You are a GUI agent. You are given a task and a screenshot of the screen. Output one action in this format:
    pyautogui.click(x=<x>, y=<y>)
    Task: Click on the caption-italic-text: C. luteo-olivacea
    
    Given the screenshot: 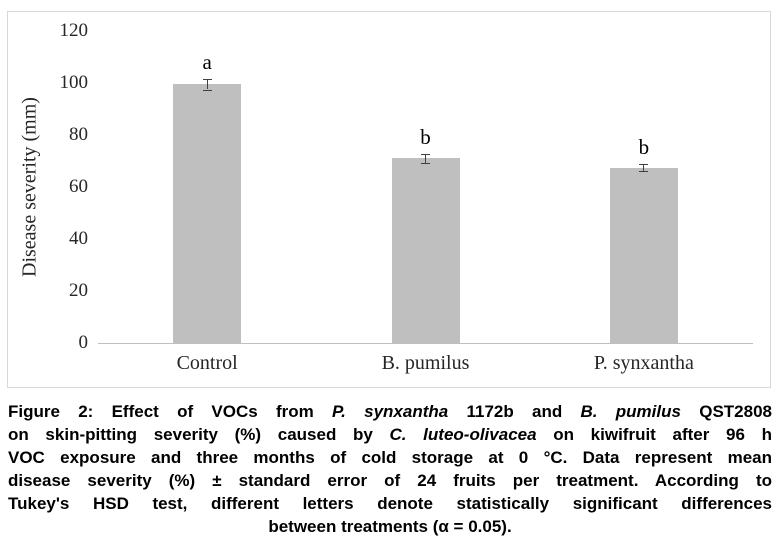 What is the action you would take?
    pyautogui.click(x=463, y=434)
    